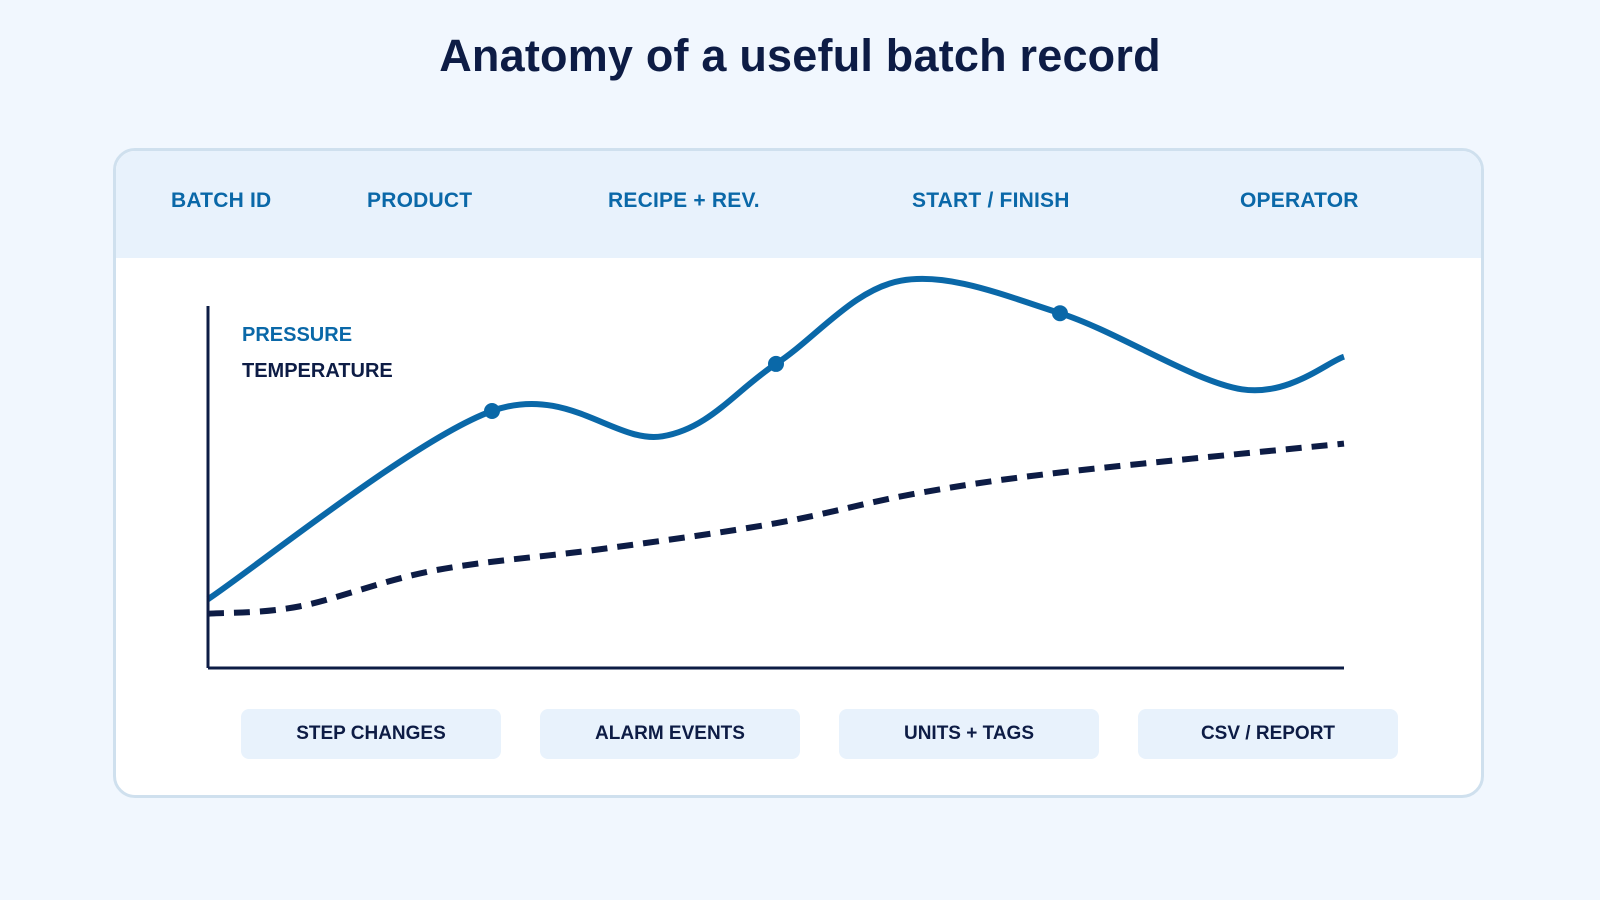 The image size is (1600, 900). What do you see at coordinates (969, 734) in the screenshot?
I see `pill-units-tags: UNITS + TAGS` at bounding box center [969, 734].